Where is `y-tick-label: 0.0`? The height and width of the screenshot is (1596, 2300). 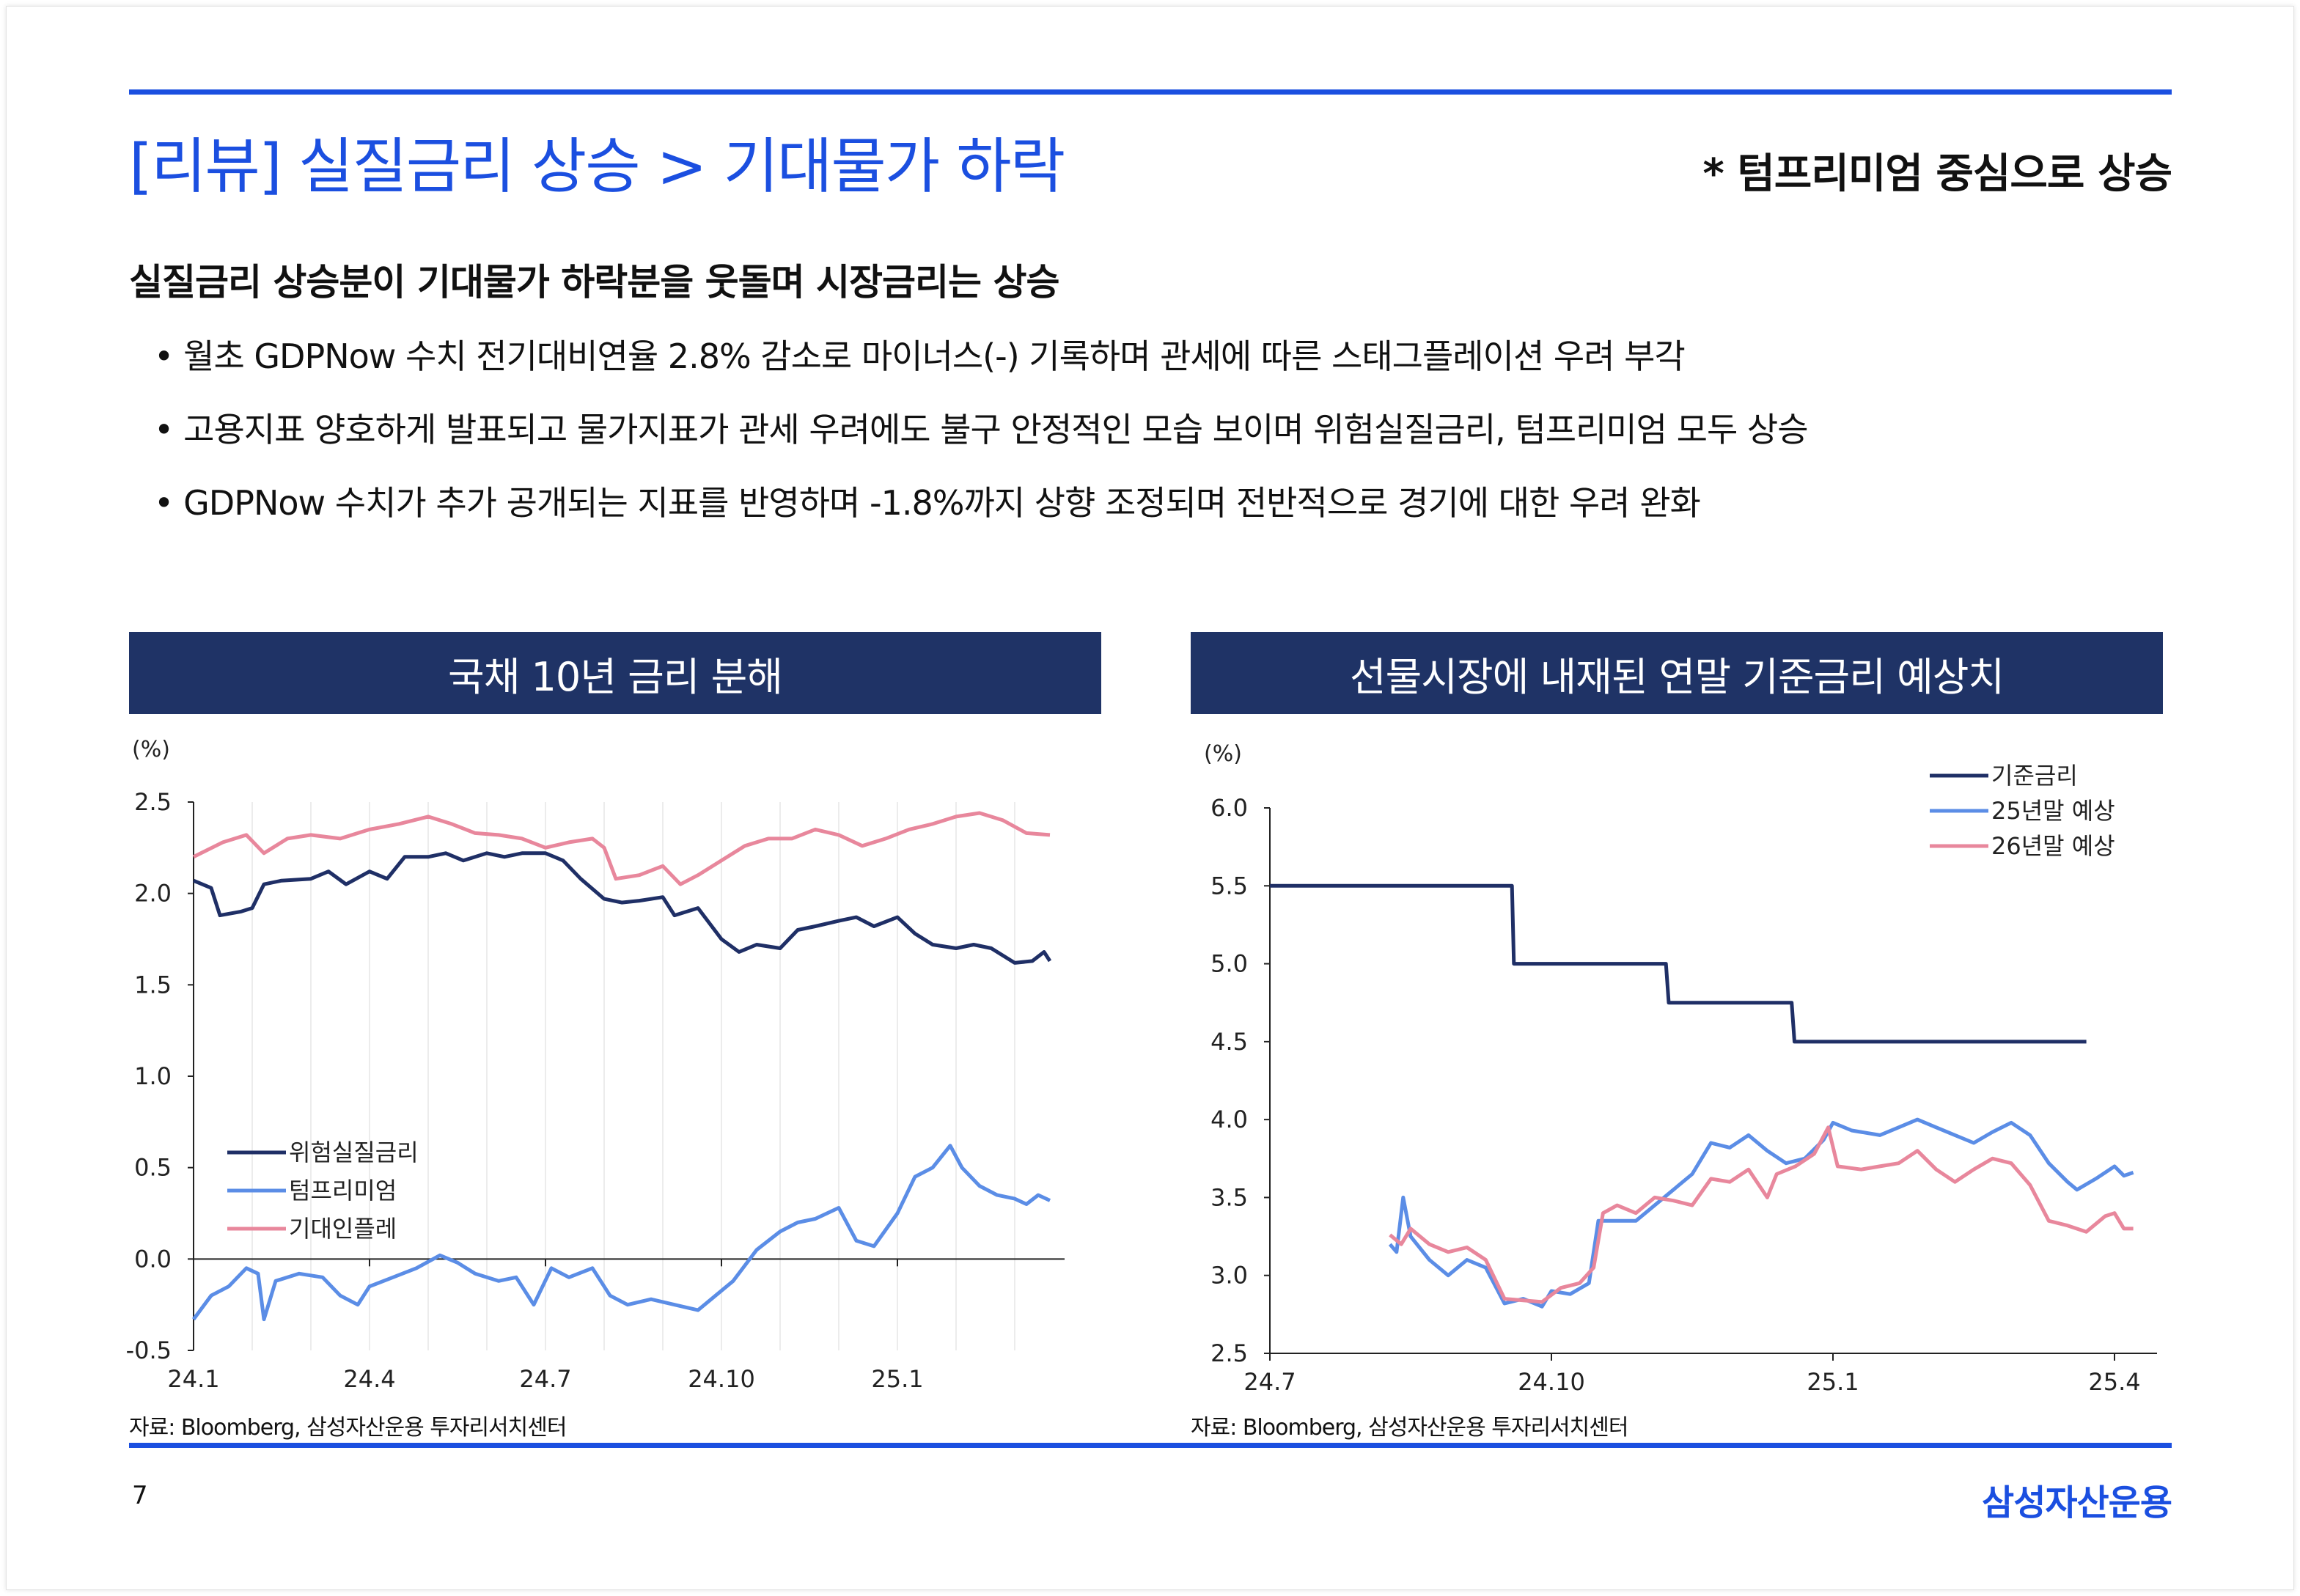
y-tick-label: 0.0 is located at coordinates (153, 1259).